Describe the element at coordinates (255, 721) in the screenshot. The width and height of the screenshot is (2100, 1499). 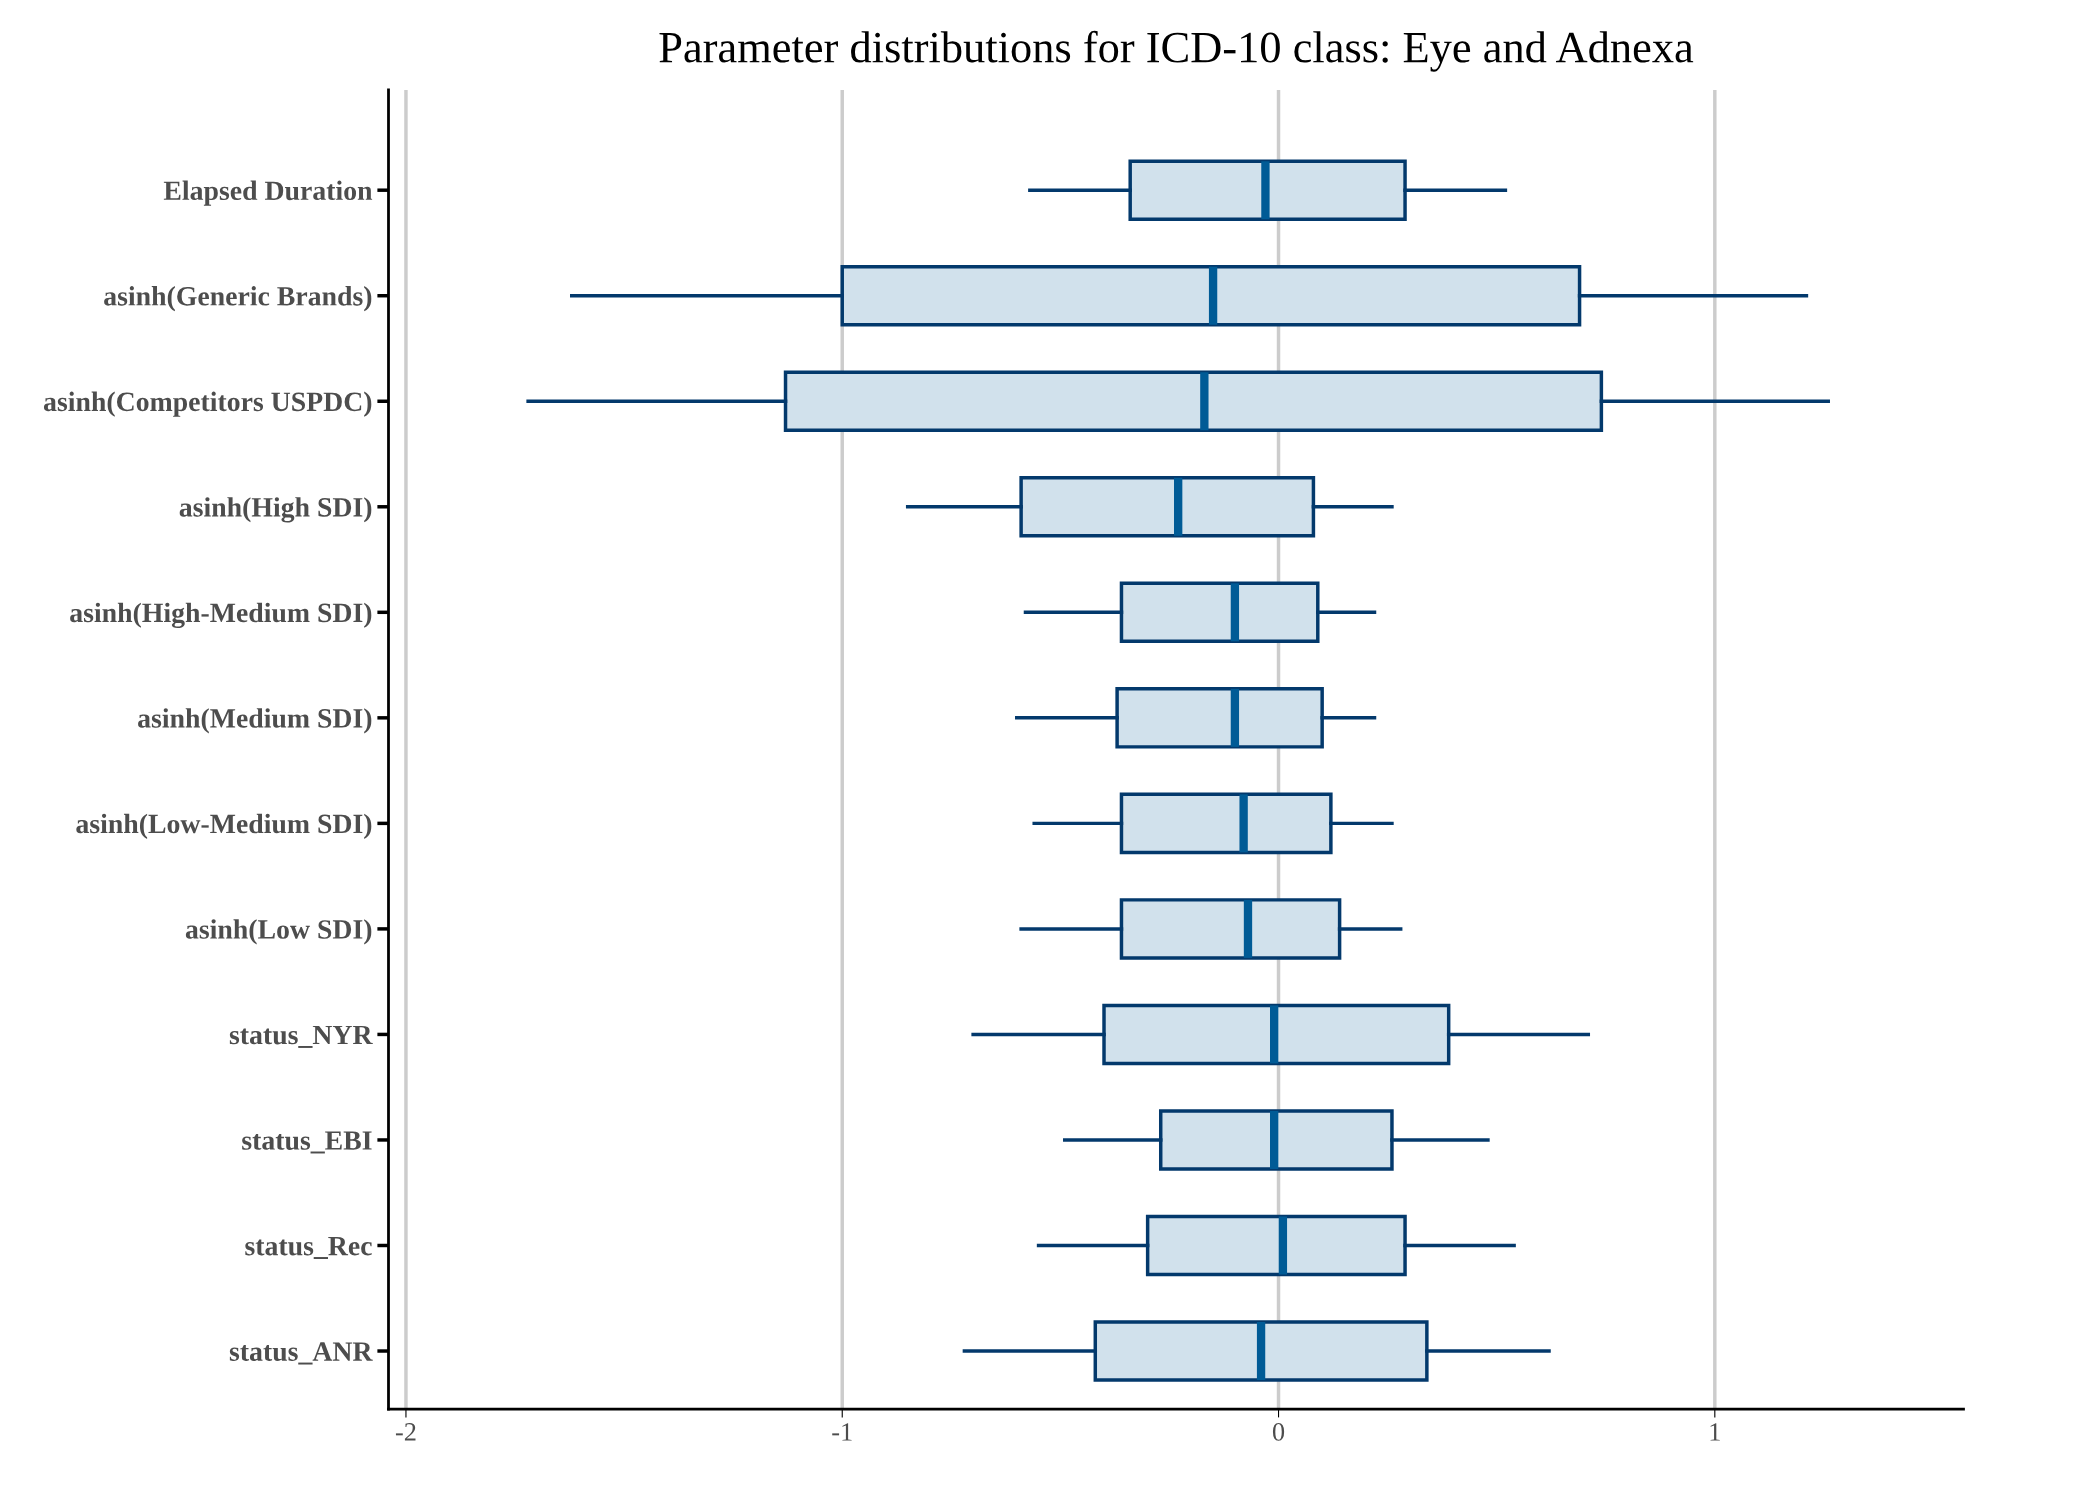
I see `y-tick-label: asinh(Medium SDI)` at that location.